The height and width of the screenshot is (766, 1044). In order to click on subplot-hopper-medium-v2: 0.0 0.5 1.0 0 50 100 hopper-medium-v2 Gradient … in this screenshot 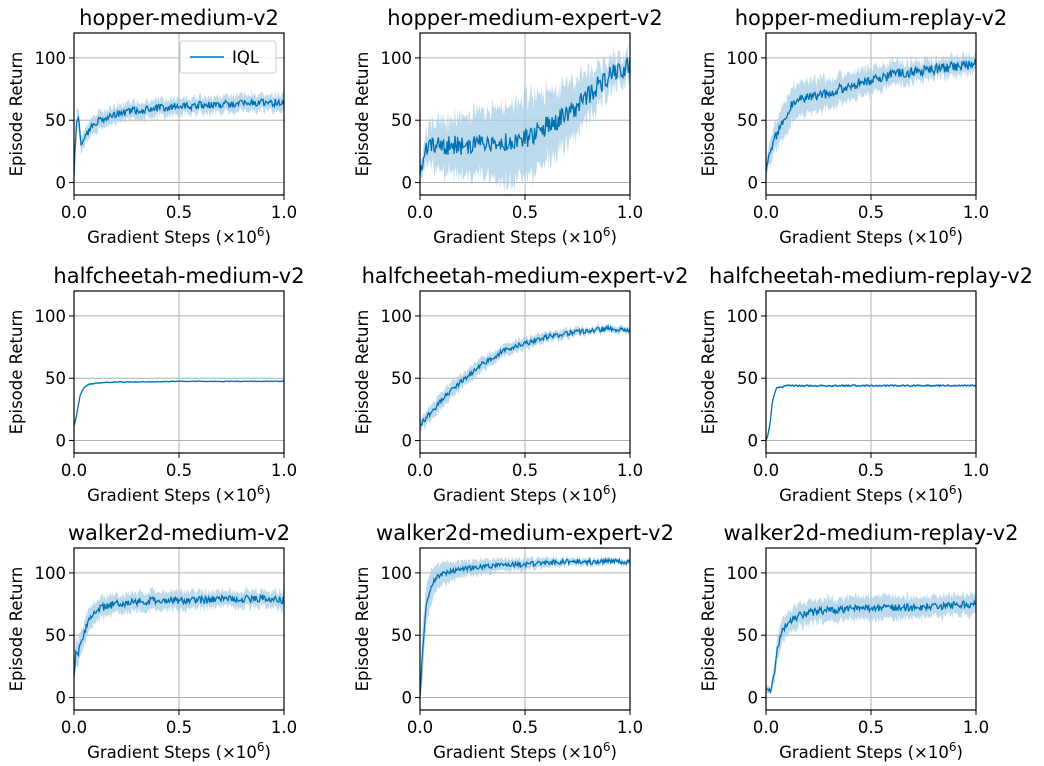, I will do `click(152, 126)`.